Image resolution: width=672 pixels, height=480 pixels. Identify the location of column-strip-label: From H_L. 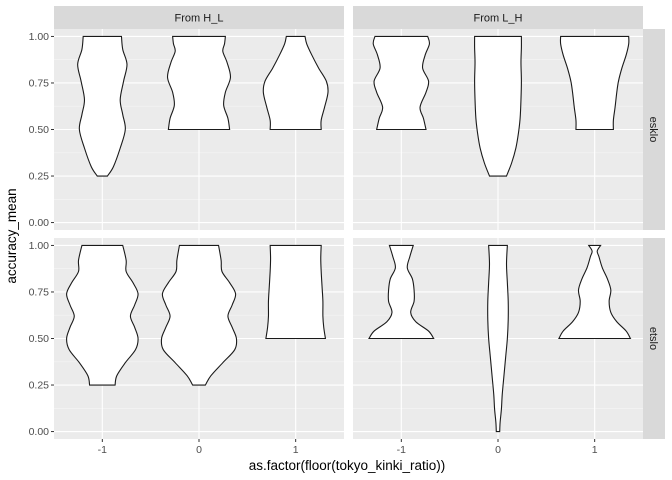
(199, 19).